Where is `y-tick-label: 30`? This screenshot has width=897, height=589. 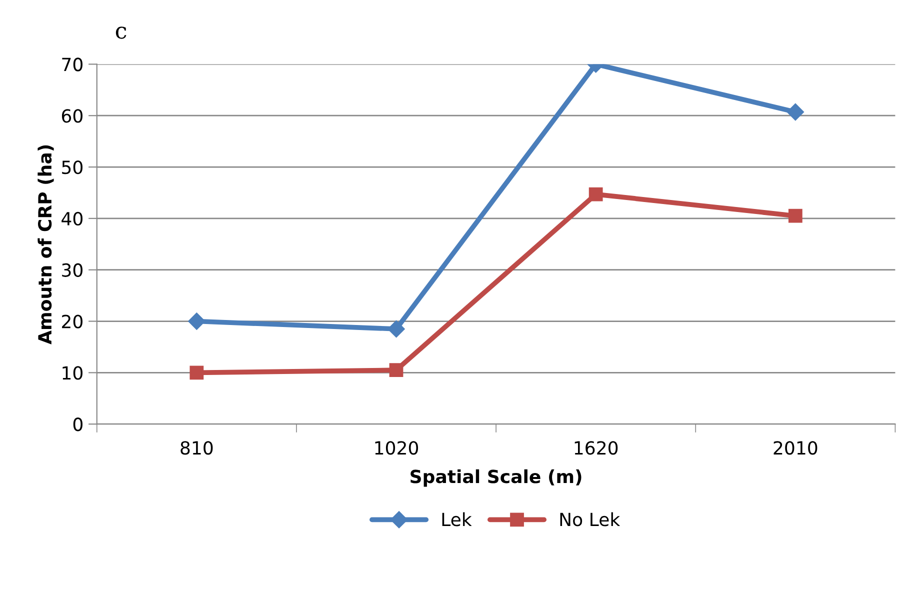
y-tick-label: 30 is located at coordinates (72, 270).